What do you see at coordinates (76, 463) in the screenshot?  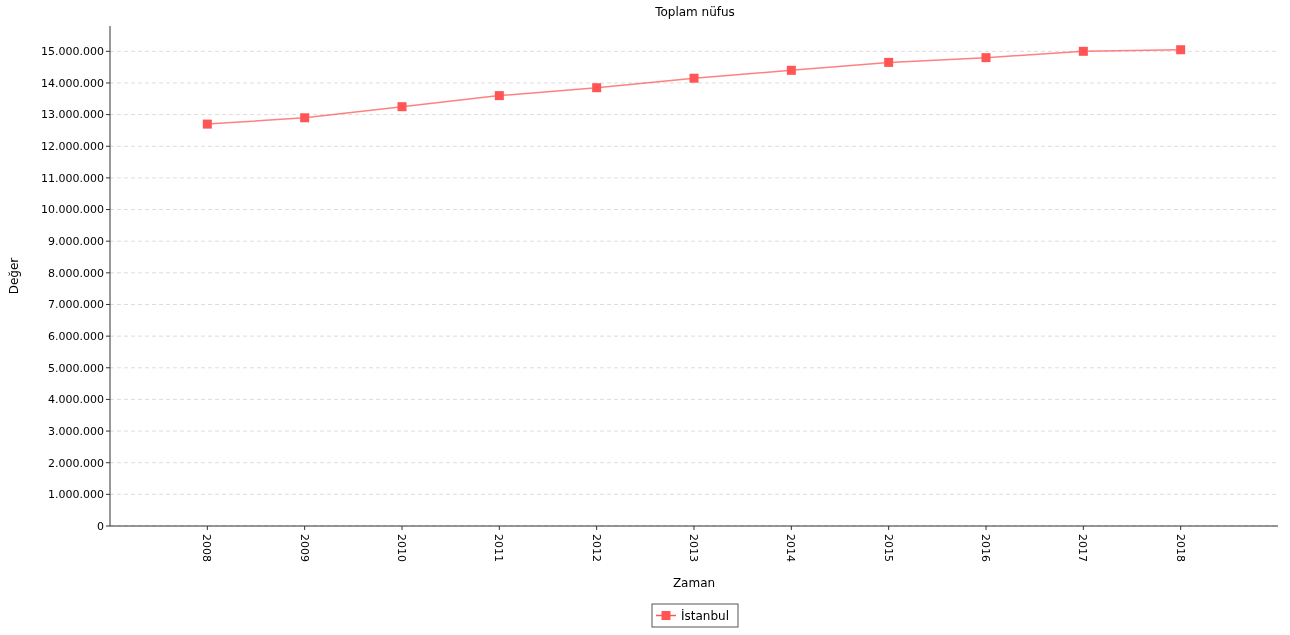 I see `y-tick-label: 2.000.000` at bounding box center [76, 463].